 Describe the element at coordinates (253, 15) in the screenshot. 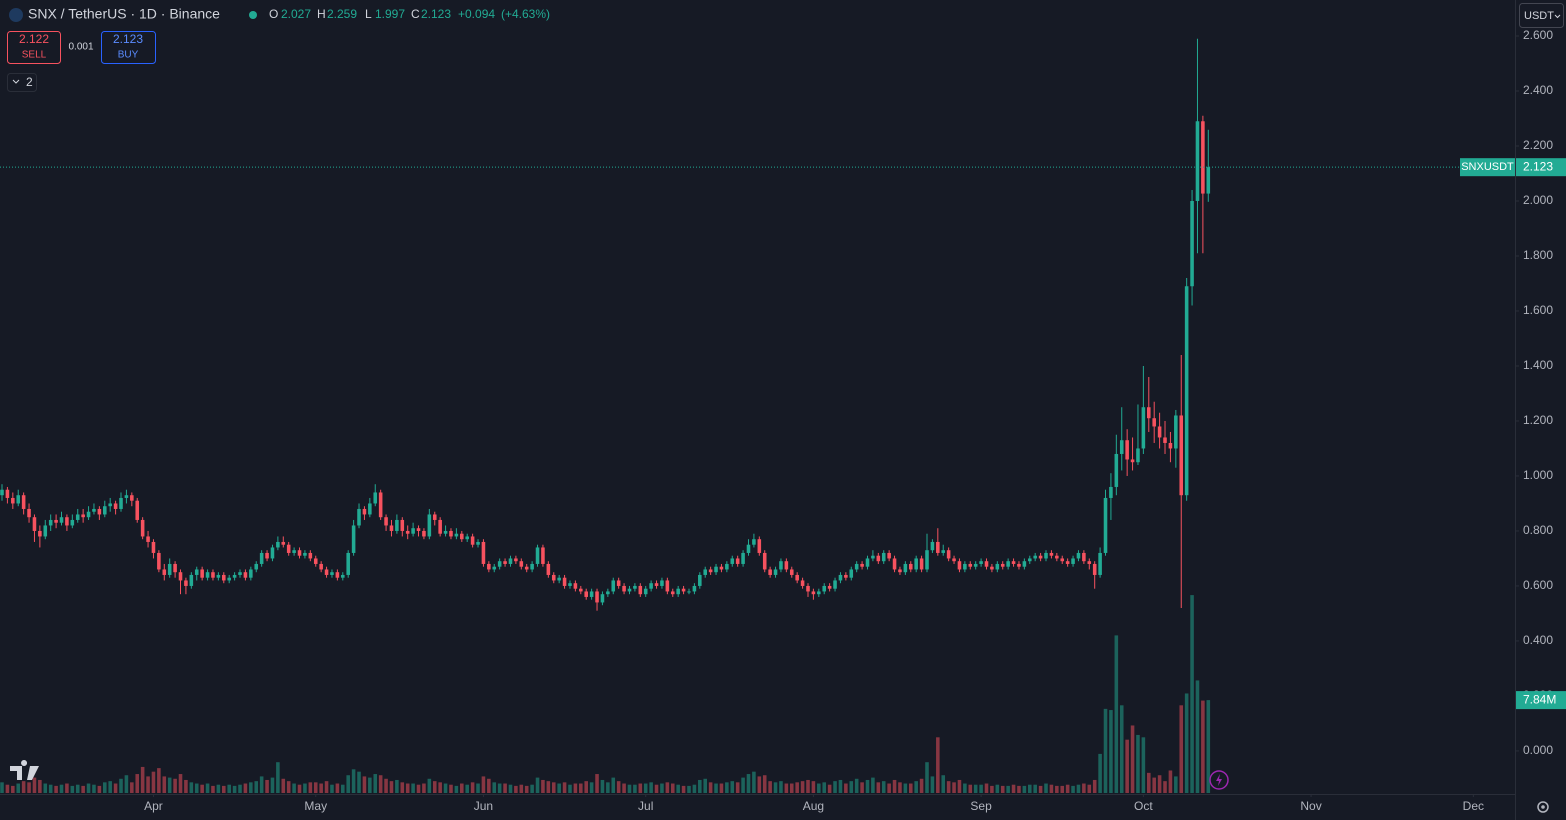

I see `market-status` at that location.